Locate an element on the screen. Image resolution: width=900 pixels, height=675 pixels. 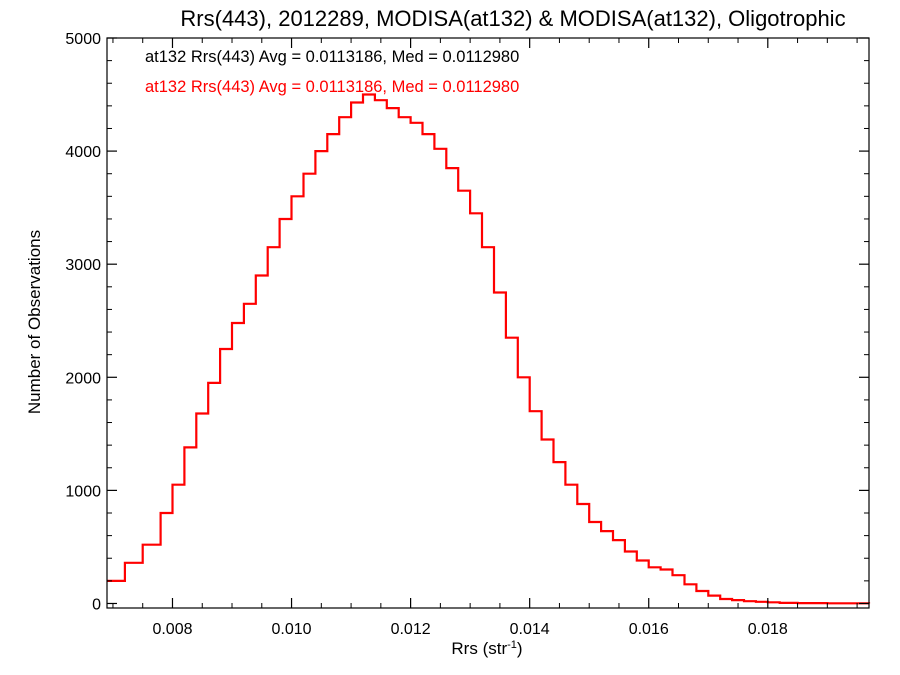
y-tick-label: 3000 is located at coordinates (83, 265).